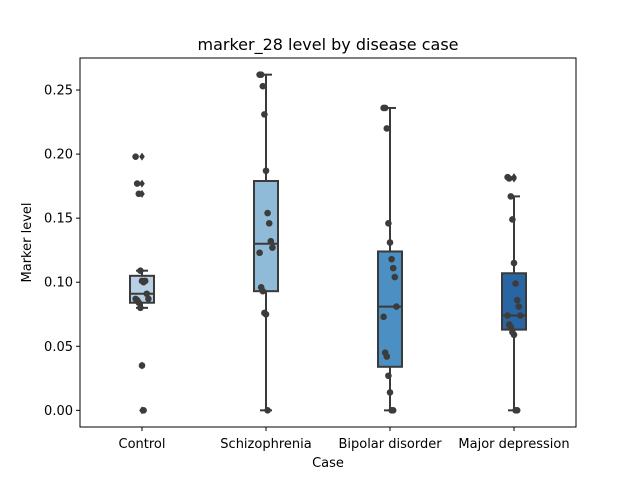  I want to click on y-tick-label: 0.15, so click(58, 219).